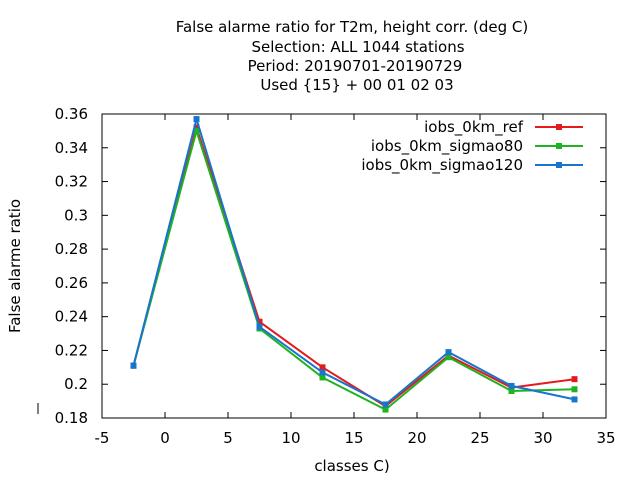 Image resolution: width=640 pixels, height=480 pixels. I want to click on x-tick-label: -5, so click(102, 438).